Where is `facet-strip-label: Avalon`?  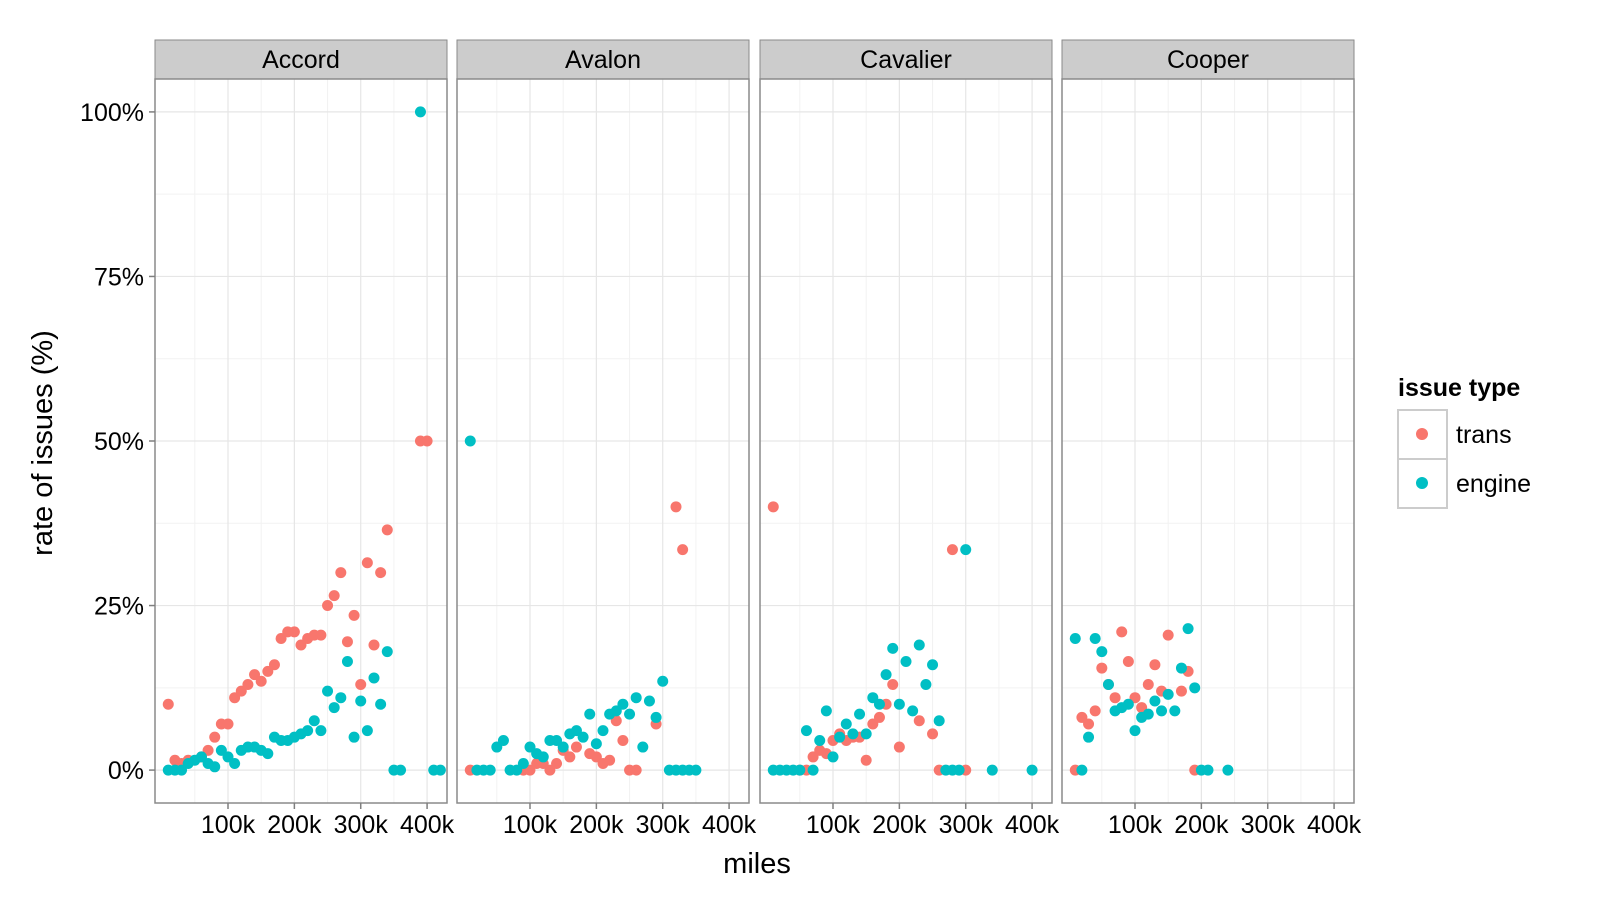 facet-strip-label: Avalon is located at coordinates (603, 60).